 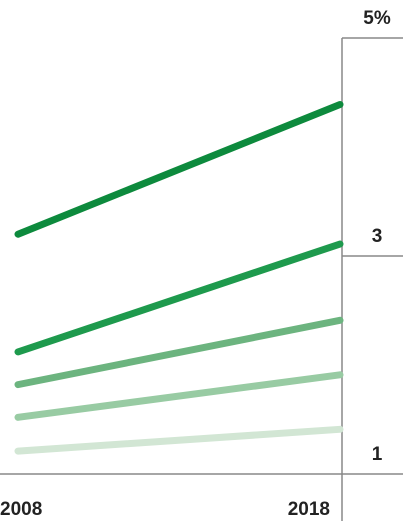 What do you see at coordinates (377, 236) in the screenshot?
I see `y-tick-label: 3` at bounding box center [377, 236].